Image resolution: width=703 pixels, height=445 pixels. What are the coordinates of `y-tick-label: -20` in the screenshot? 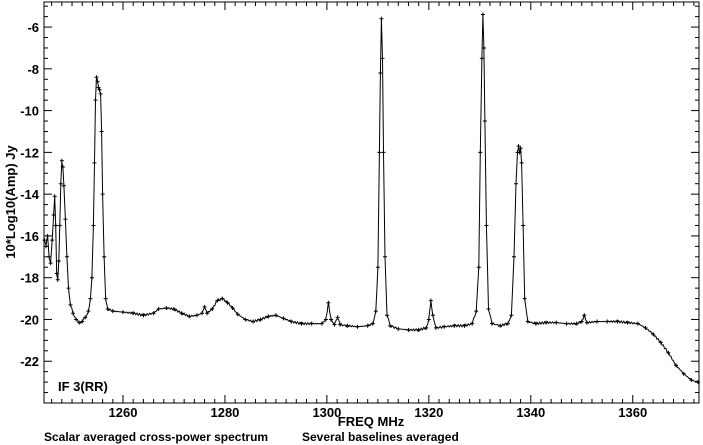 It's located at (29, 319).